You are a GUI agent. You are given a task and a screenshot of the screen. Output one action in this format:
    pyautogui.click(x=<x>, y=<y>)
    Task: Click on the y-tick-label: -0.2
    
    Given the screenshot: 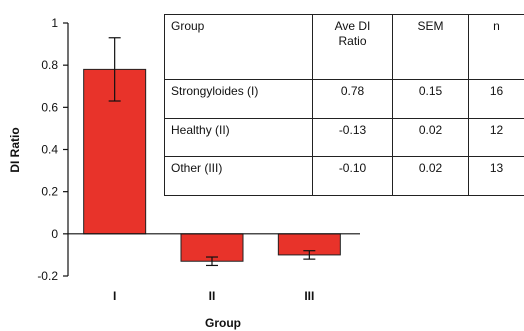 What is the action you would take?
    pyautogui.click(x=47, y=276)
    